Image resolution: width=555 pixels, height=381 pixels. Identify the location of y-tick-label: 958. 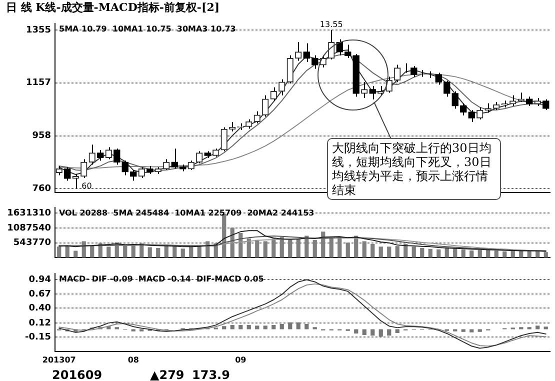
(41, 136).